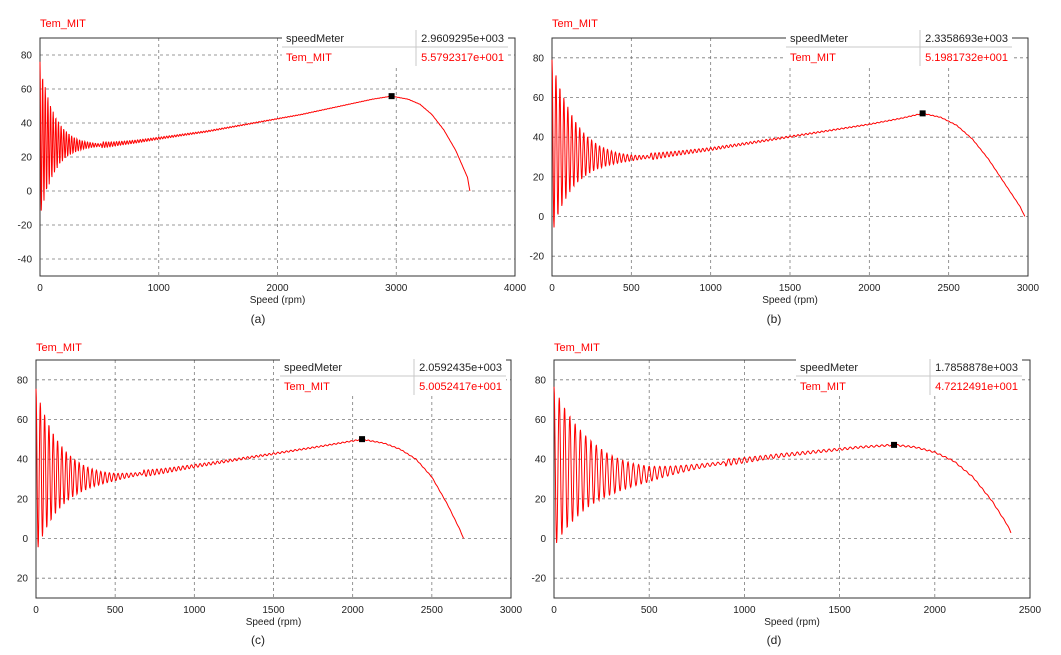  What do you see at coordinates (774, 640) in the screenshot?
I see `figure-caption: (d)` at bounding box center [774, 640].